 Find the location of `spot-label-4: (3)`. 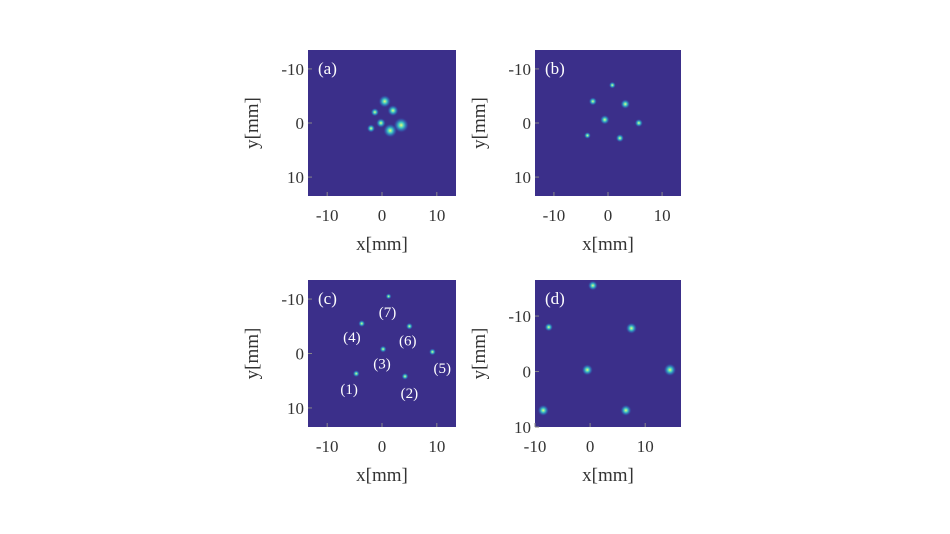

spot-label-4: (3) is located at coordinates (382, 364).